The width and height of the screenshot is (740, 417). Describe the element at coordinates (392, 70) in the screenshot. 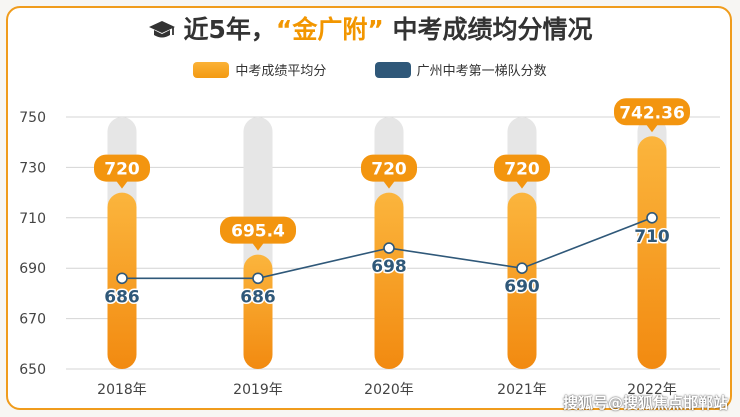

I see `legend-swatch-first-tier` at that location.